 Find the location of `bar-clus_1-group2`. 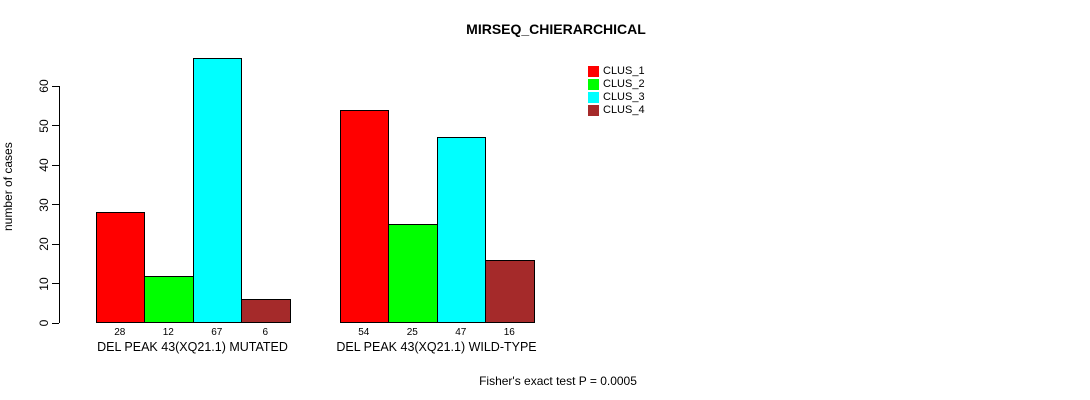

bar-clus_1-group2 is located at coordinates (364, 216).